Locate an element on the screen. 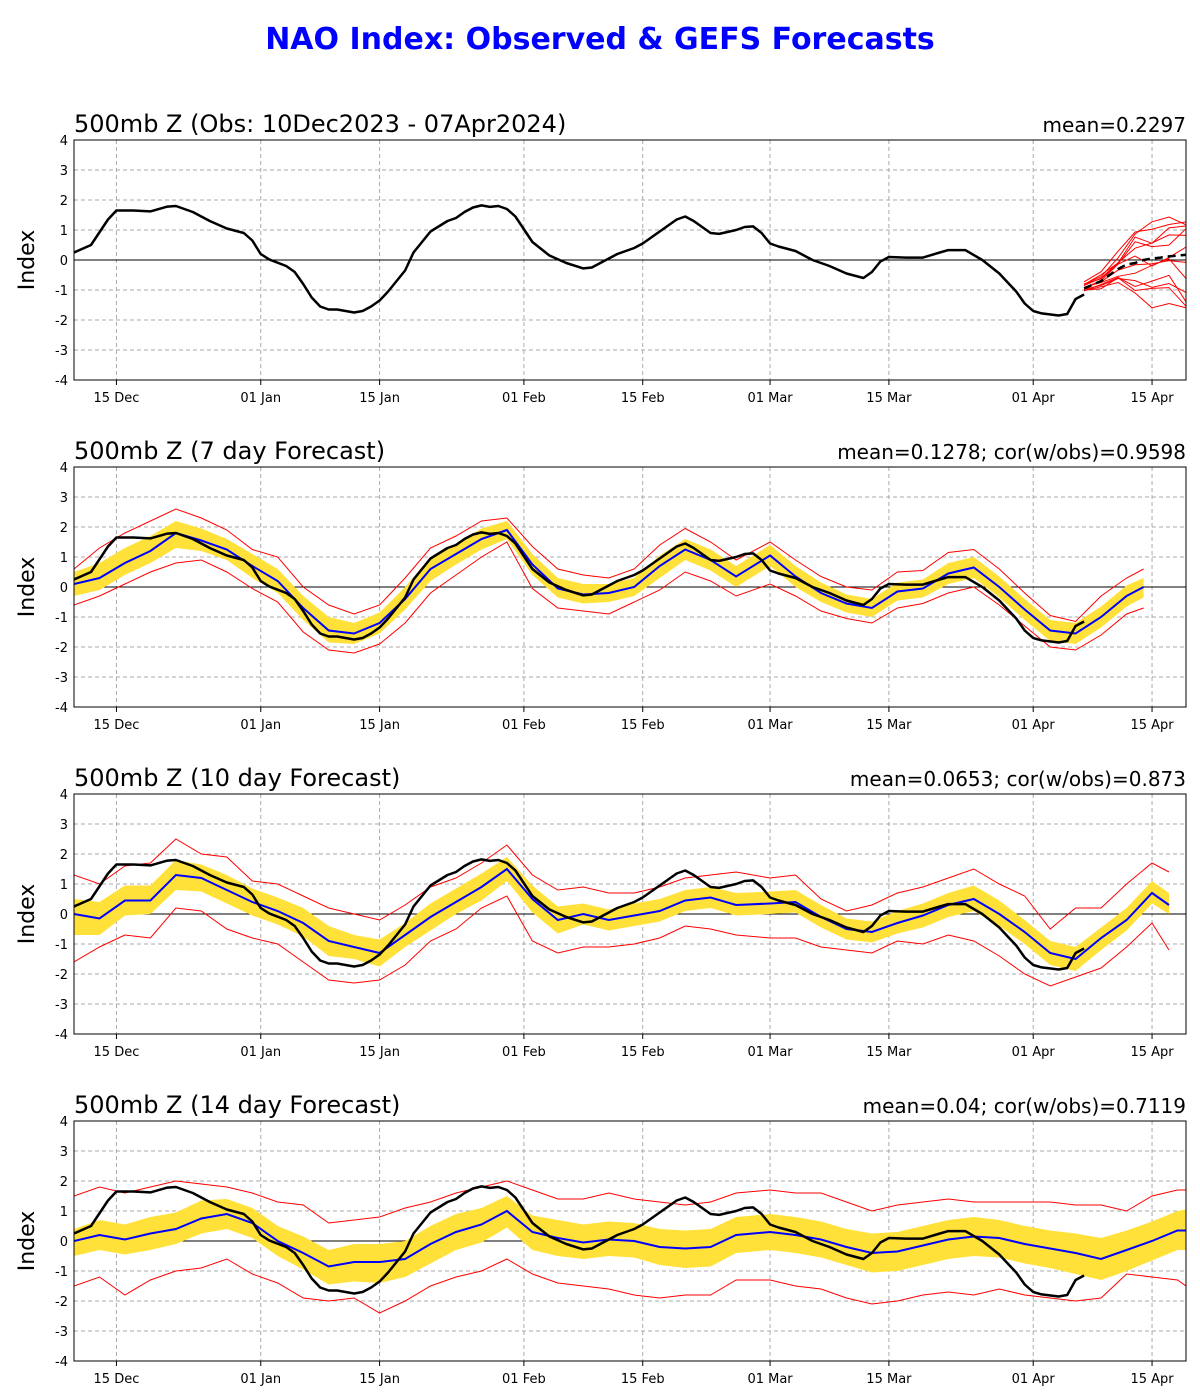  panel-stat: mean=0.2297 is located at coordinates (1114, 125).